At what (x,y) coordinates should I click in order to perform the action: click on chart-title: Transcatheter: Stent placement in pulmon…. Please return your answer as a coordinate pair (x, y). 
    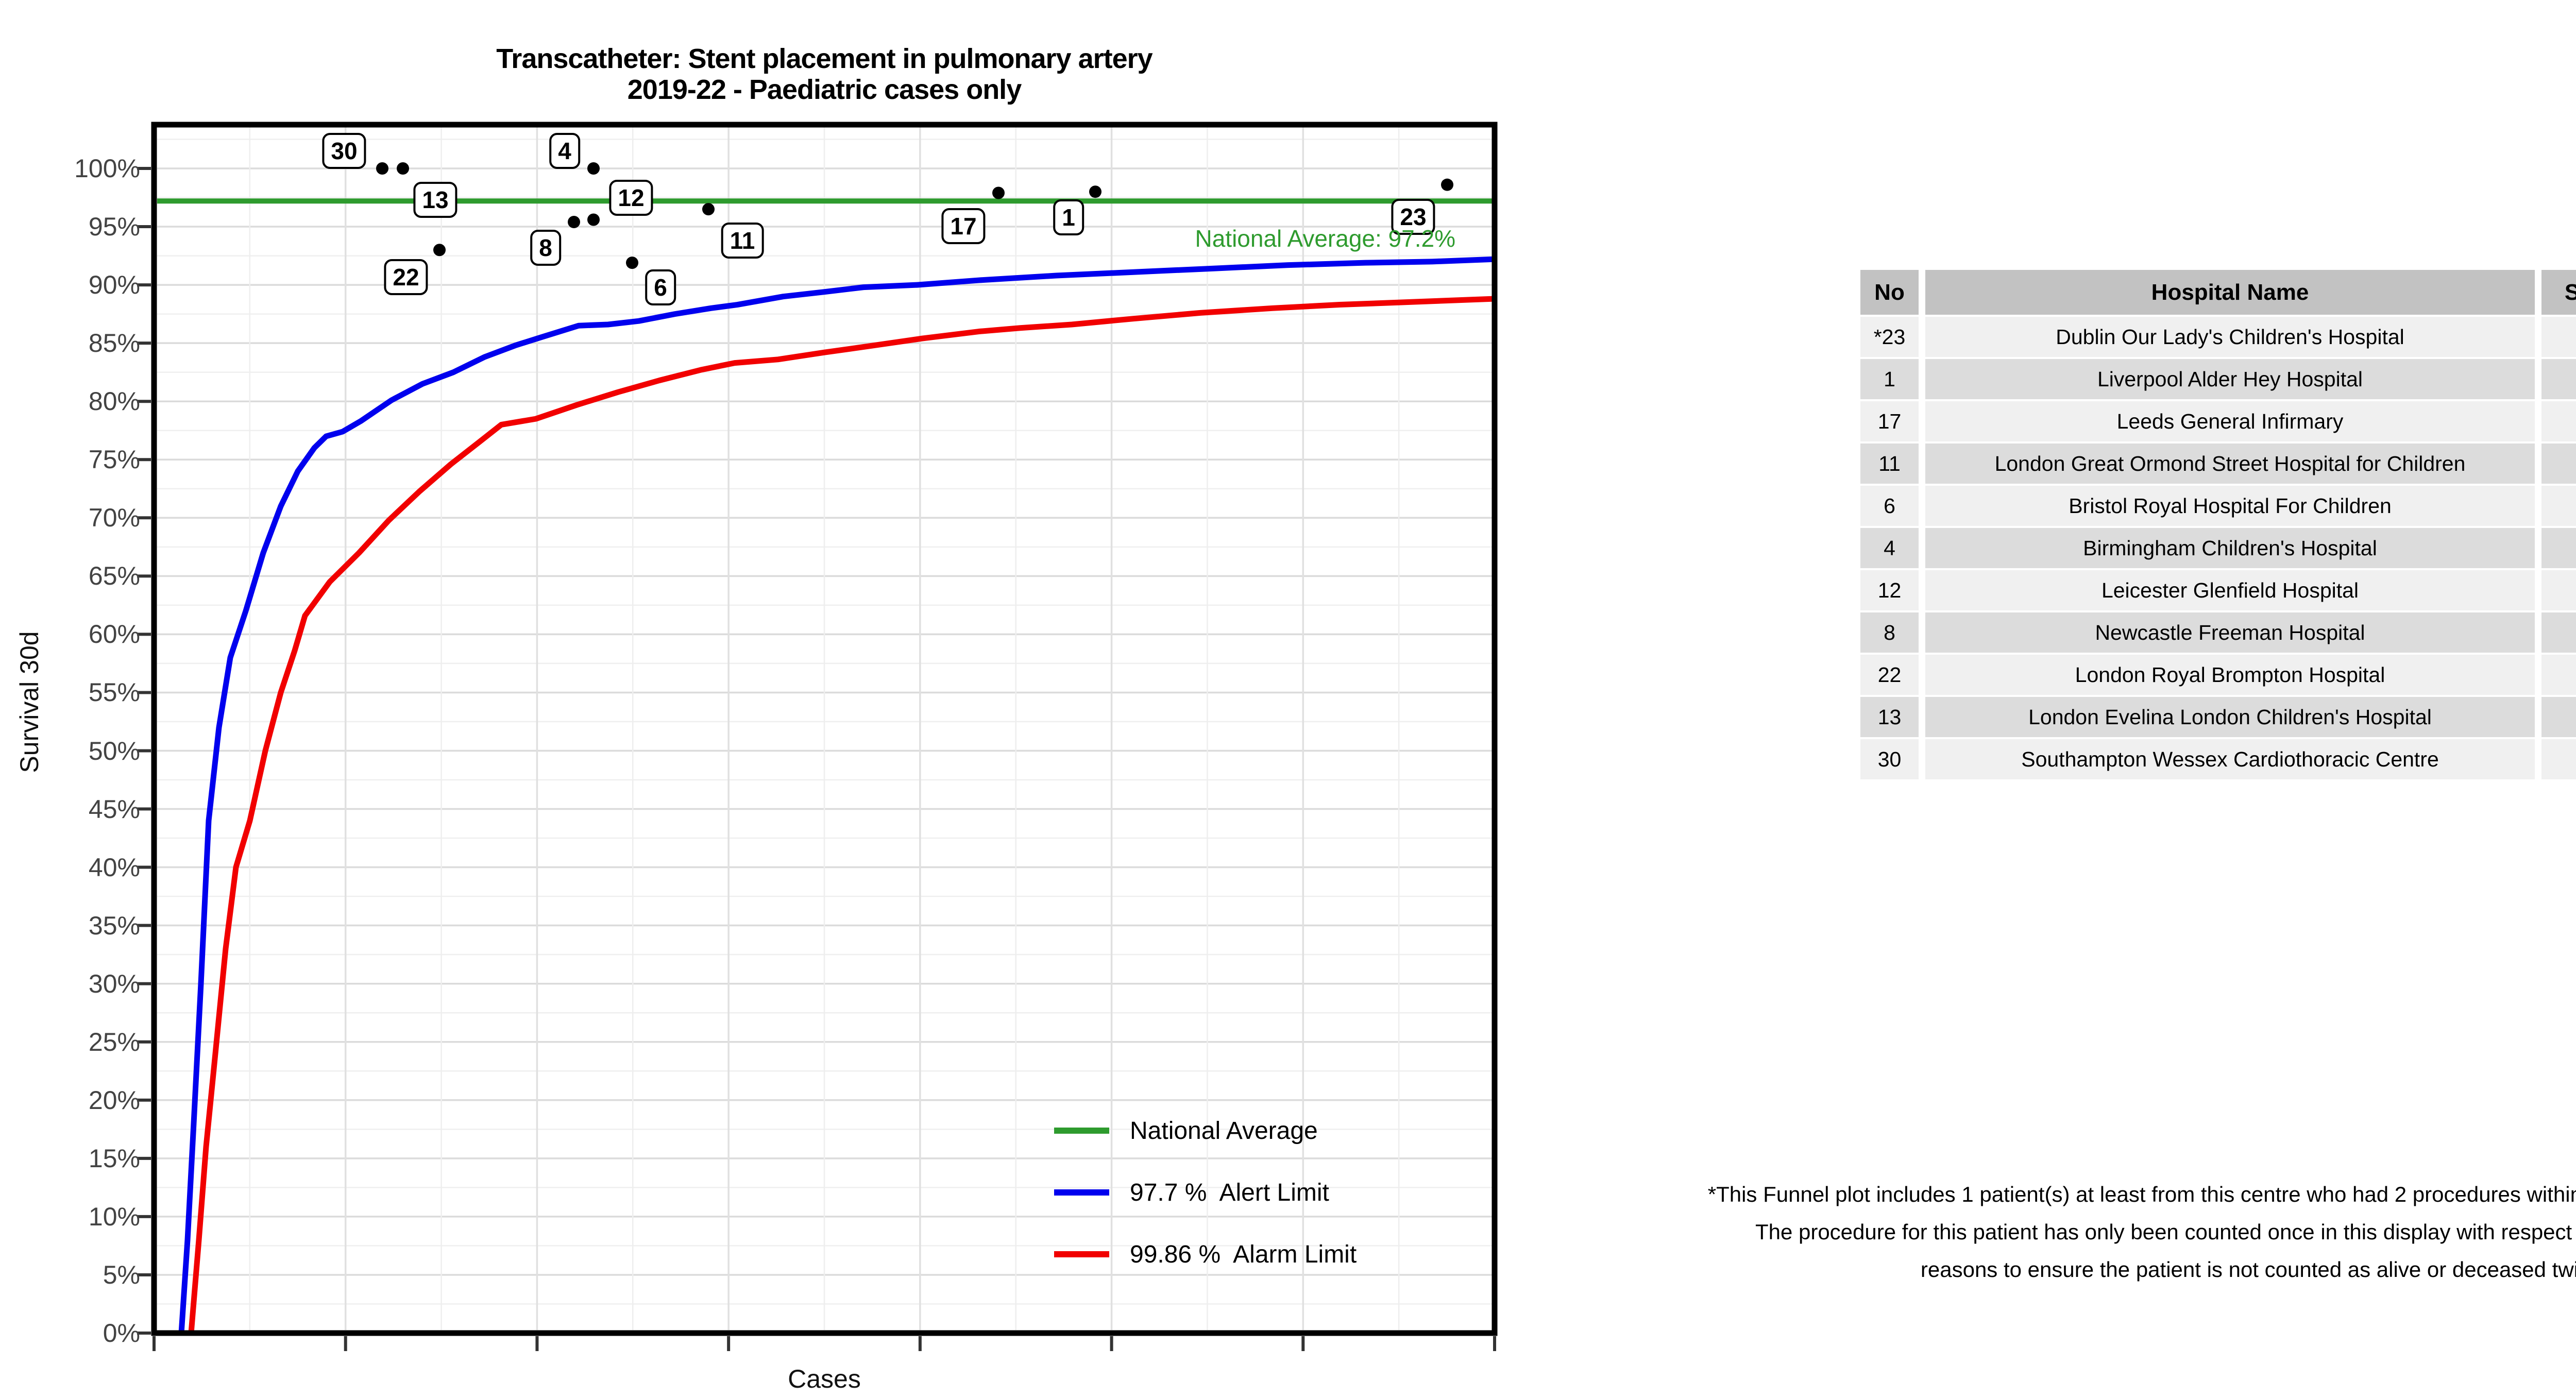
    Looking at the image, I should click on (824, 74).